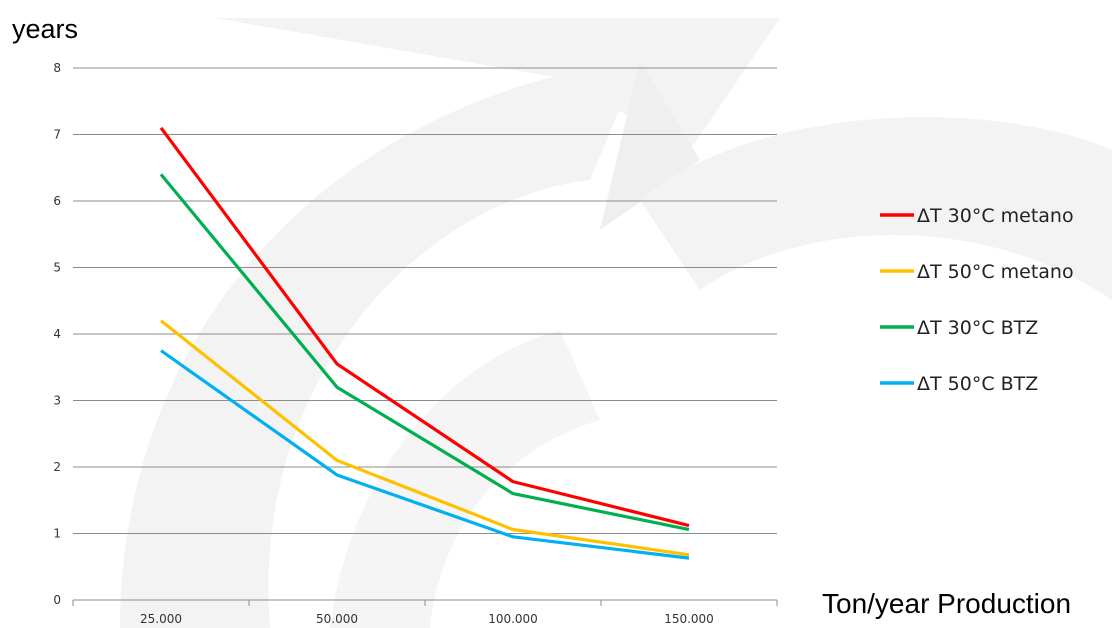  I want to click on legend-label: ΔT 50°C metano, so click(995, 272).